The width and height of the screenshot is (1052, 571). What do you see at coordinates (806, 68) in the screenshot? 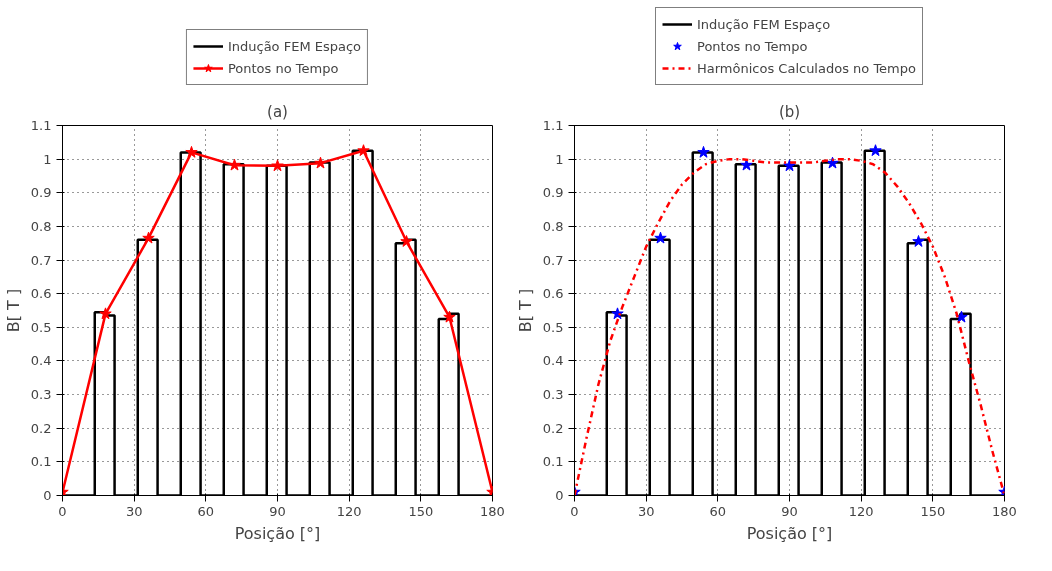
I see `legend-label: Harmônicos Calculados no Tempo` at bounding box center [806, 68].